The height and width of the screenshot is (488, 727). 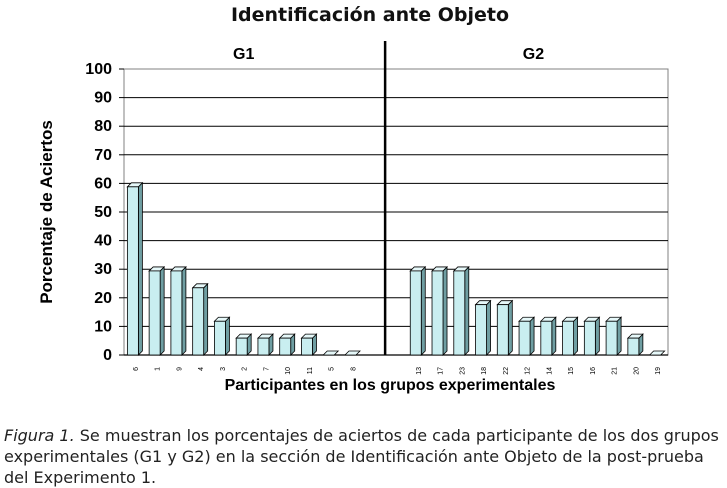 I want to click on x-tick-label: 3, so click(x=223, y=369).